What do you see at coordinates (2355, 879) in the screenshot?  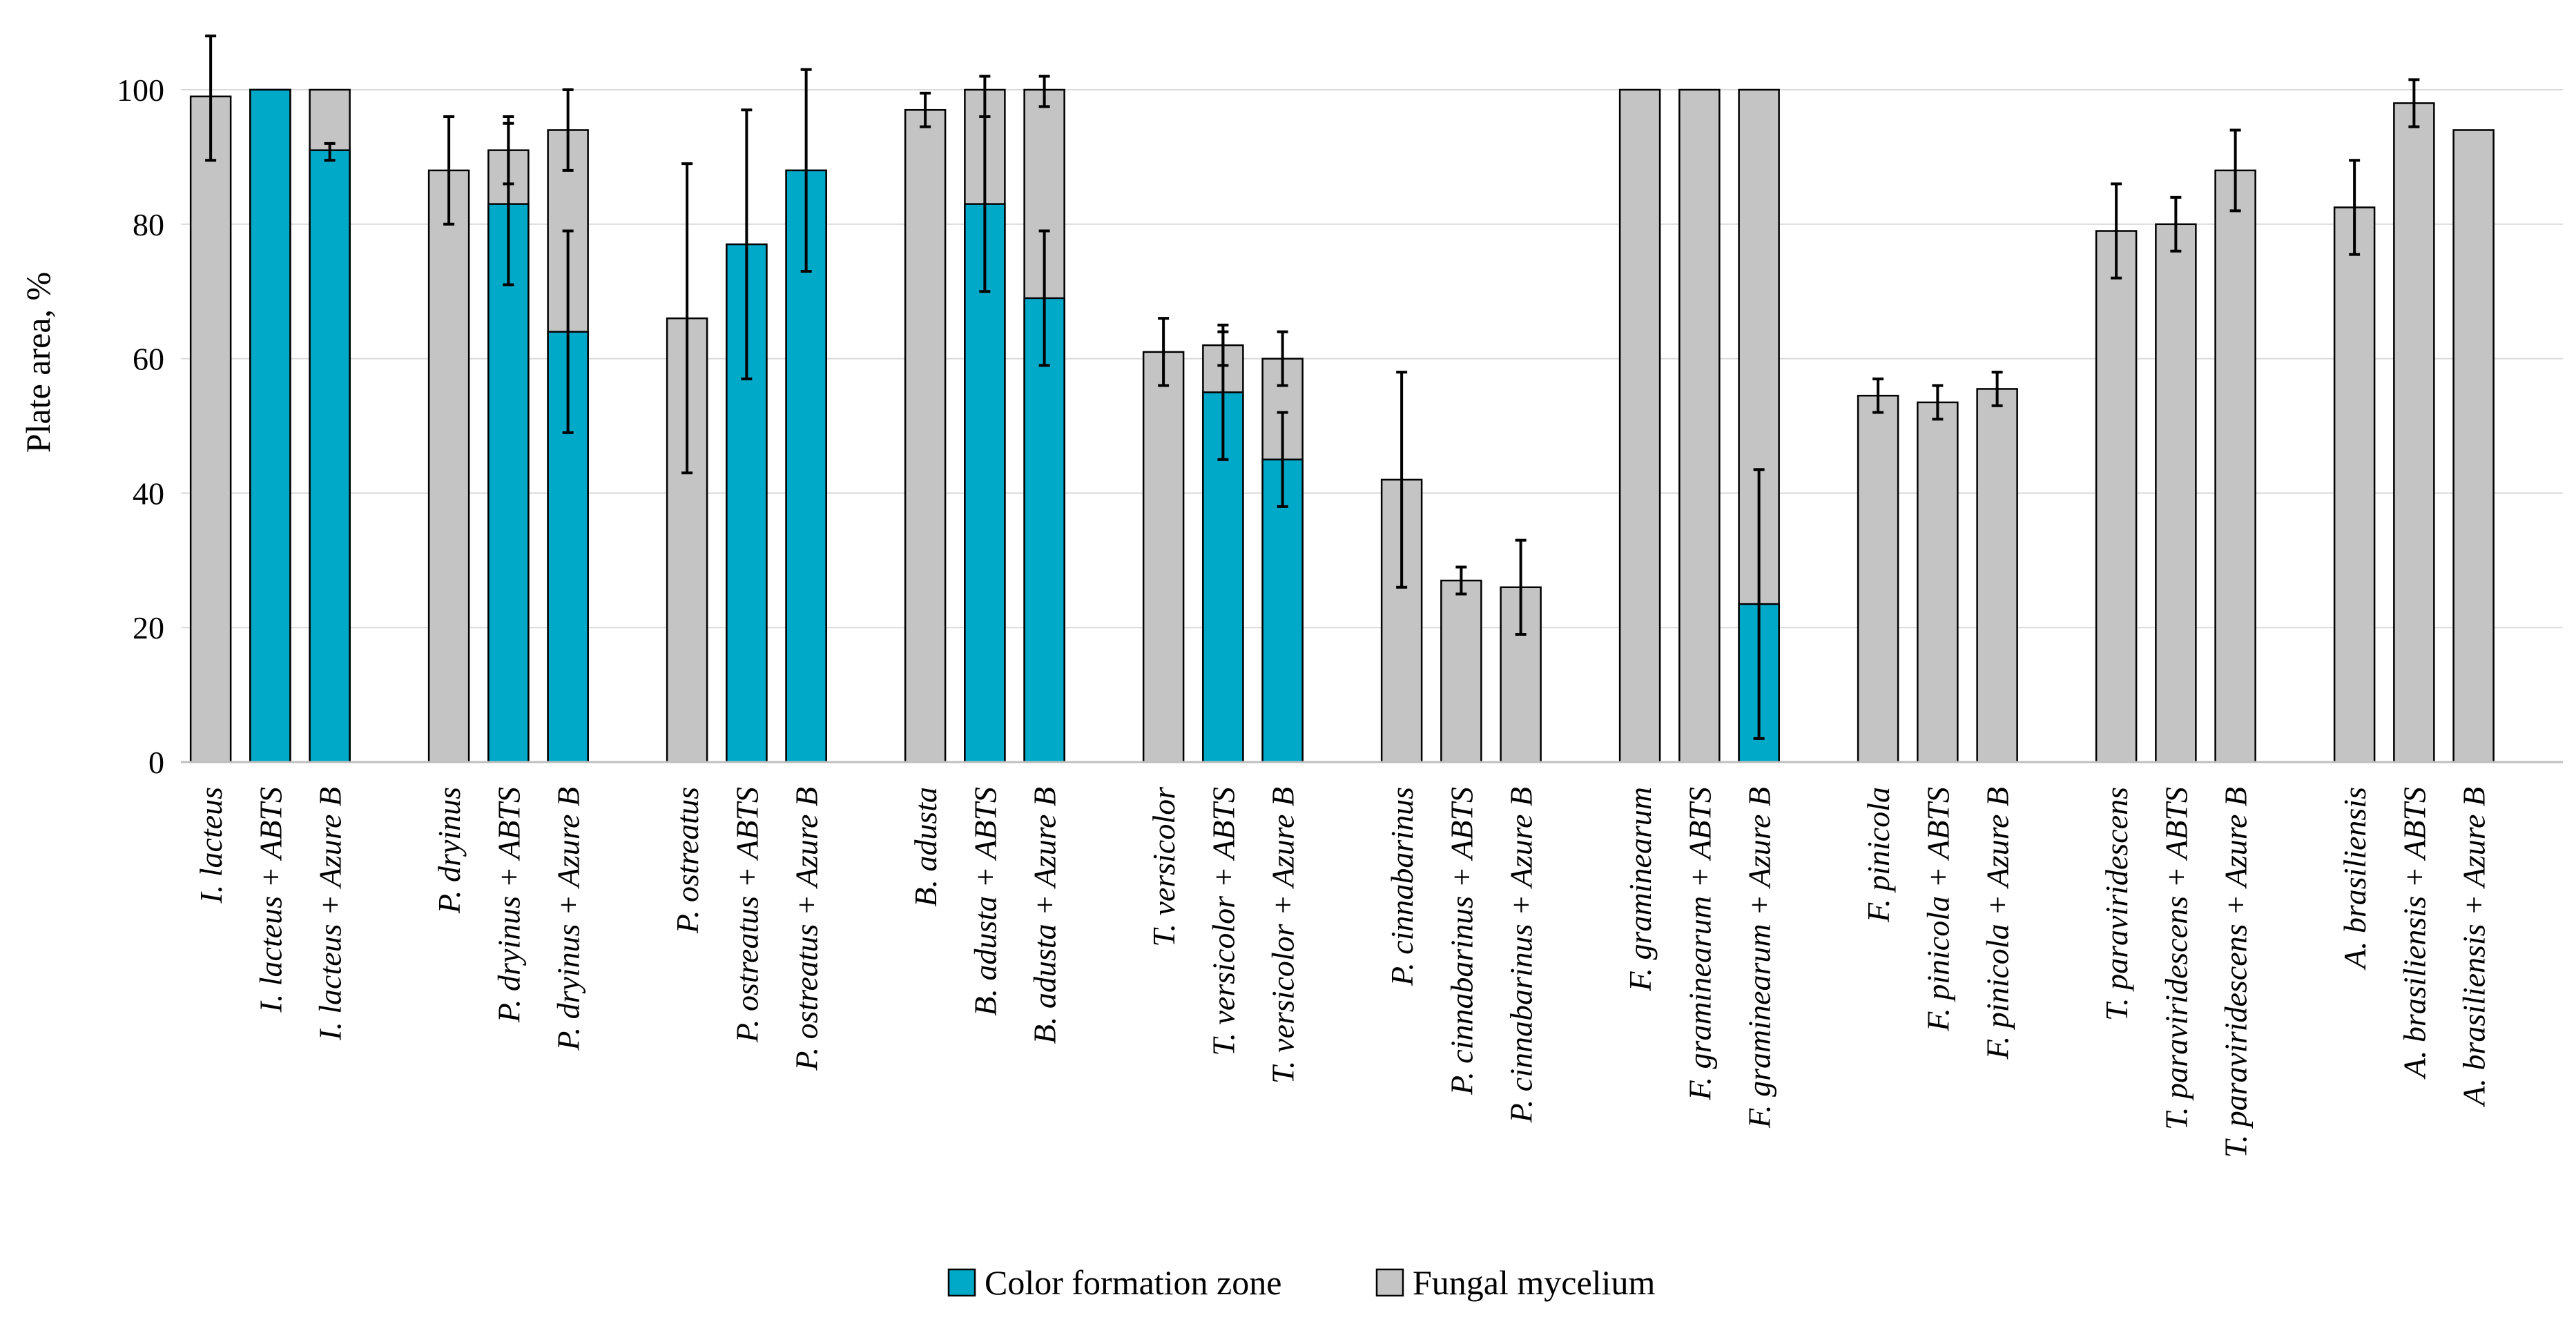 I see `category-label: A. brasiliensis` at bounding box center [2355, 879].